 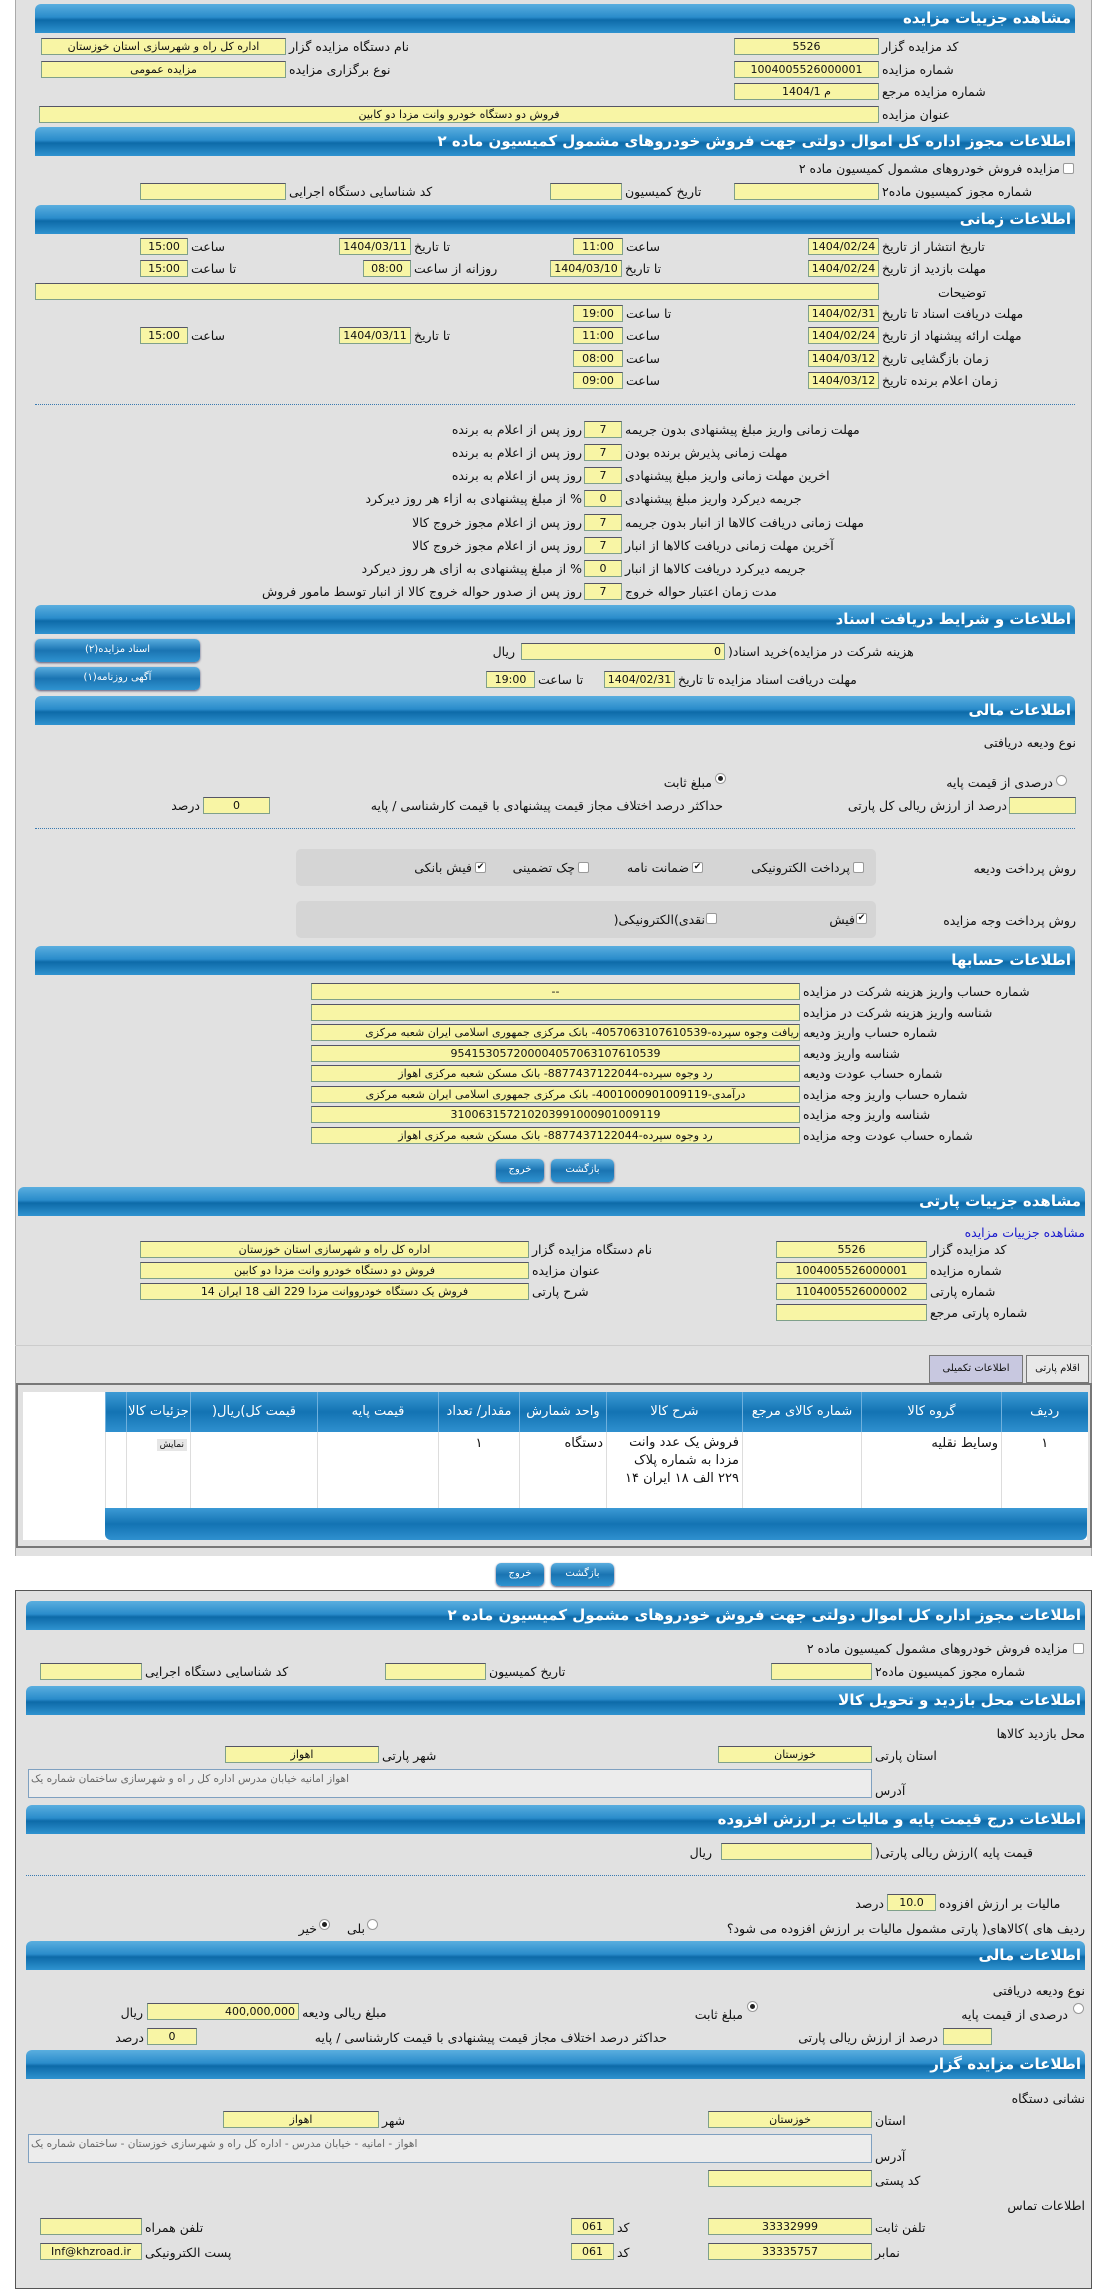 What do you see at coordinates (334, 1270) in the screenshot?
I see `party-subject-field: فروش دو دستگاه خودرو وانت مزدا دو کابین` at bounding box center [334, 1270].